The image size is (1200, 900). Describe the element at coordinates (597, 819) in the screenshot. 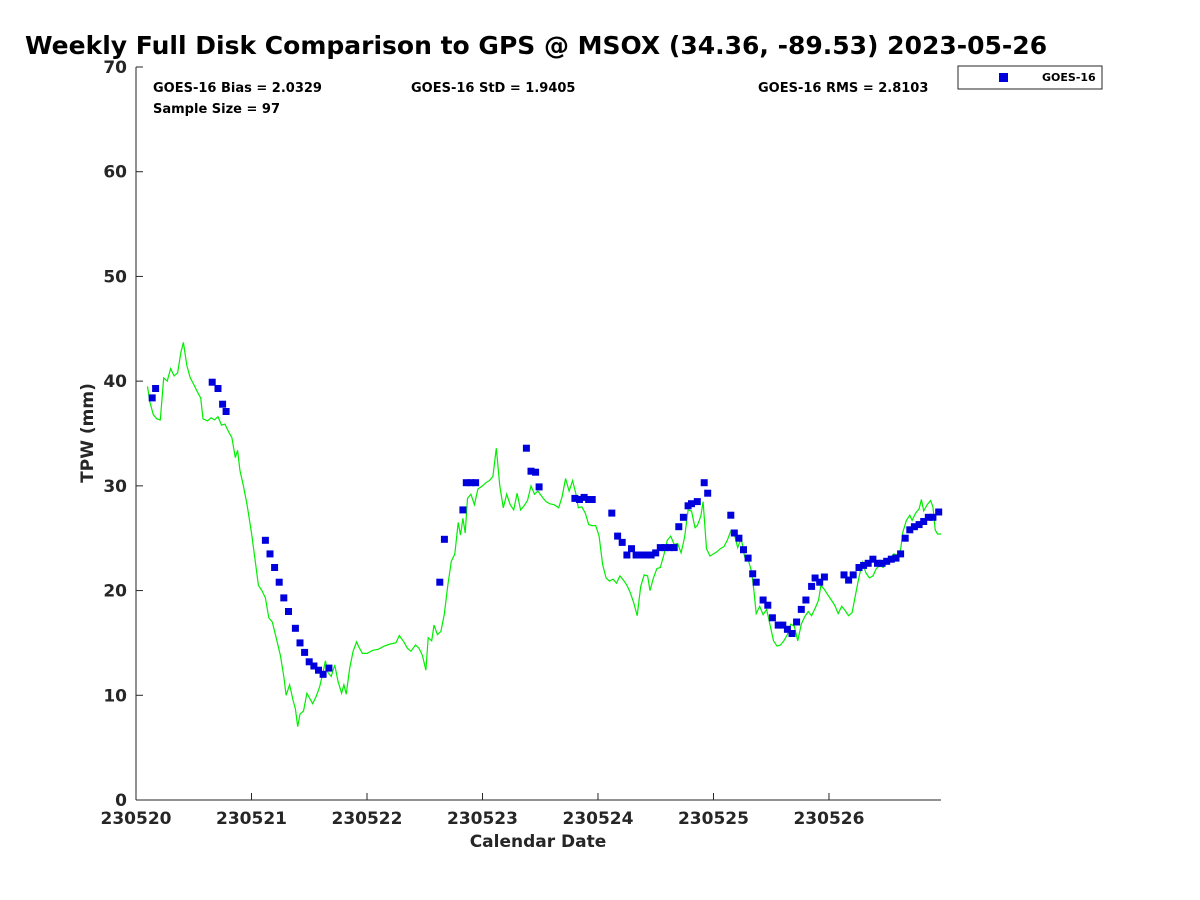

I see `x-tick-label: 230524` at that location.